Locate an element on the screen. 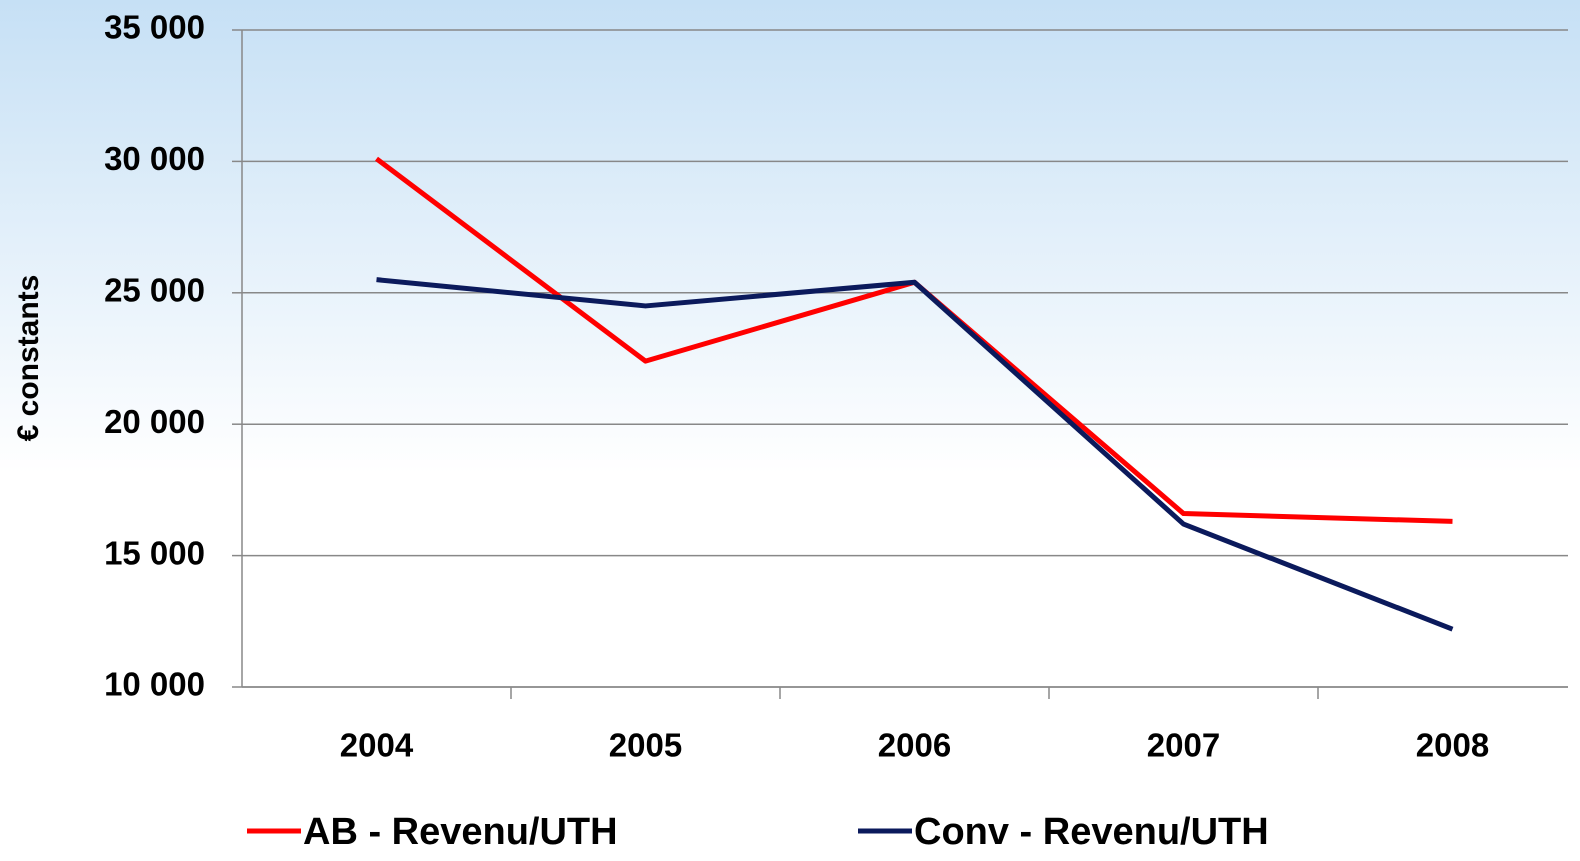 The width and height of the screenshot is (1580, 861). y-tick-label: 10 000 is located at coordinates (154, 684).